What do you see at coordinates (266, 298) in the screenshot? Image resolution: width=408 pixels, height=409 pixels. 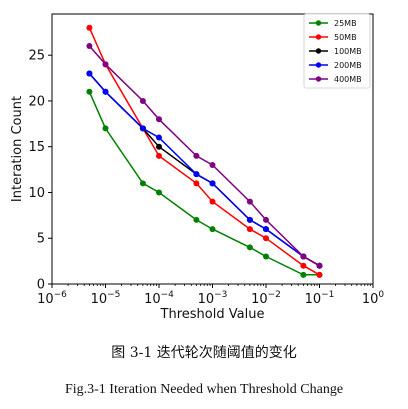 I see `x-tick-label: 10⁻²` at bounding box center [266, 298].